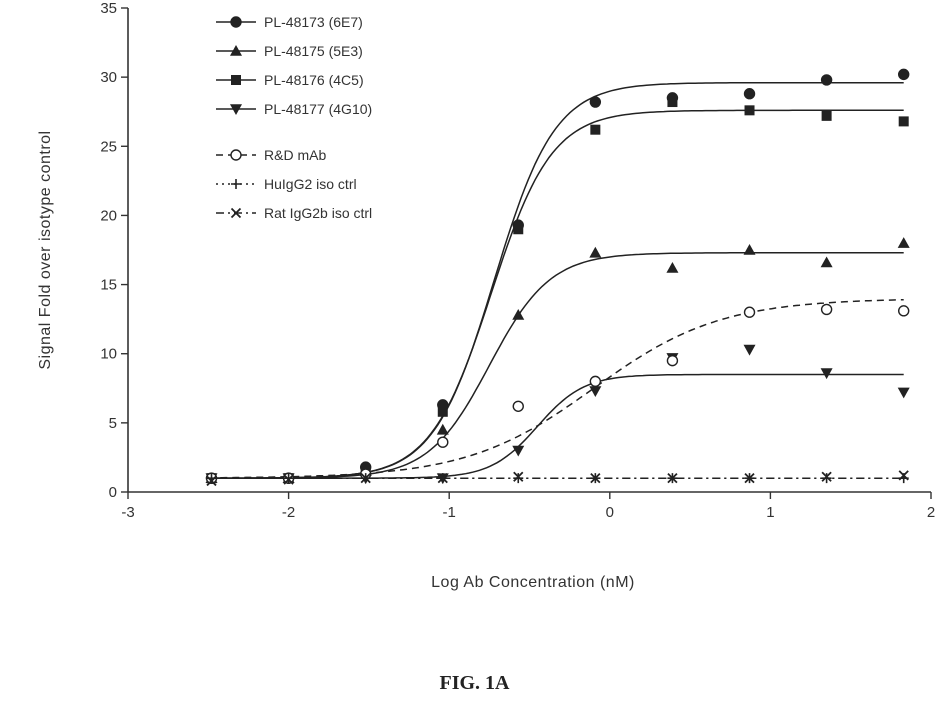 This screenshot has width=949, height=717. Describe the element at coordinates (318, 109) in the screenshot. I see `legend-label: PL-48177 (4G10)` at that location.